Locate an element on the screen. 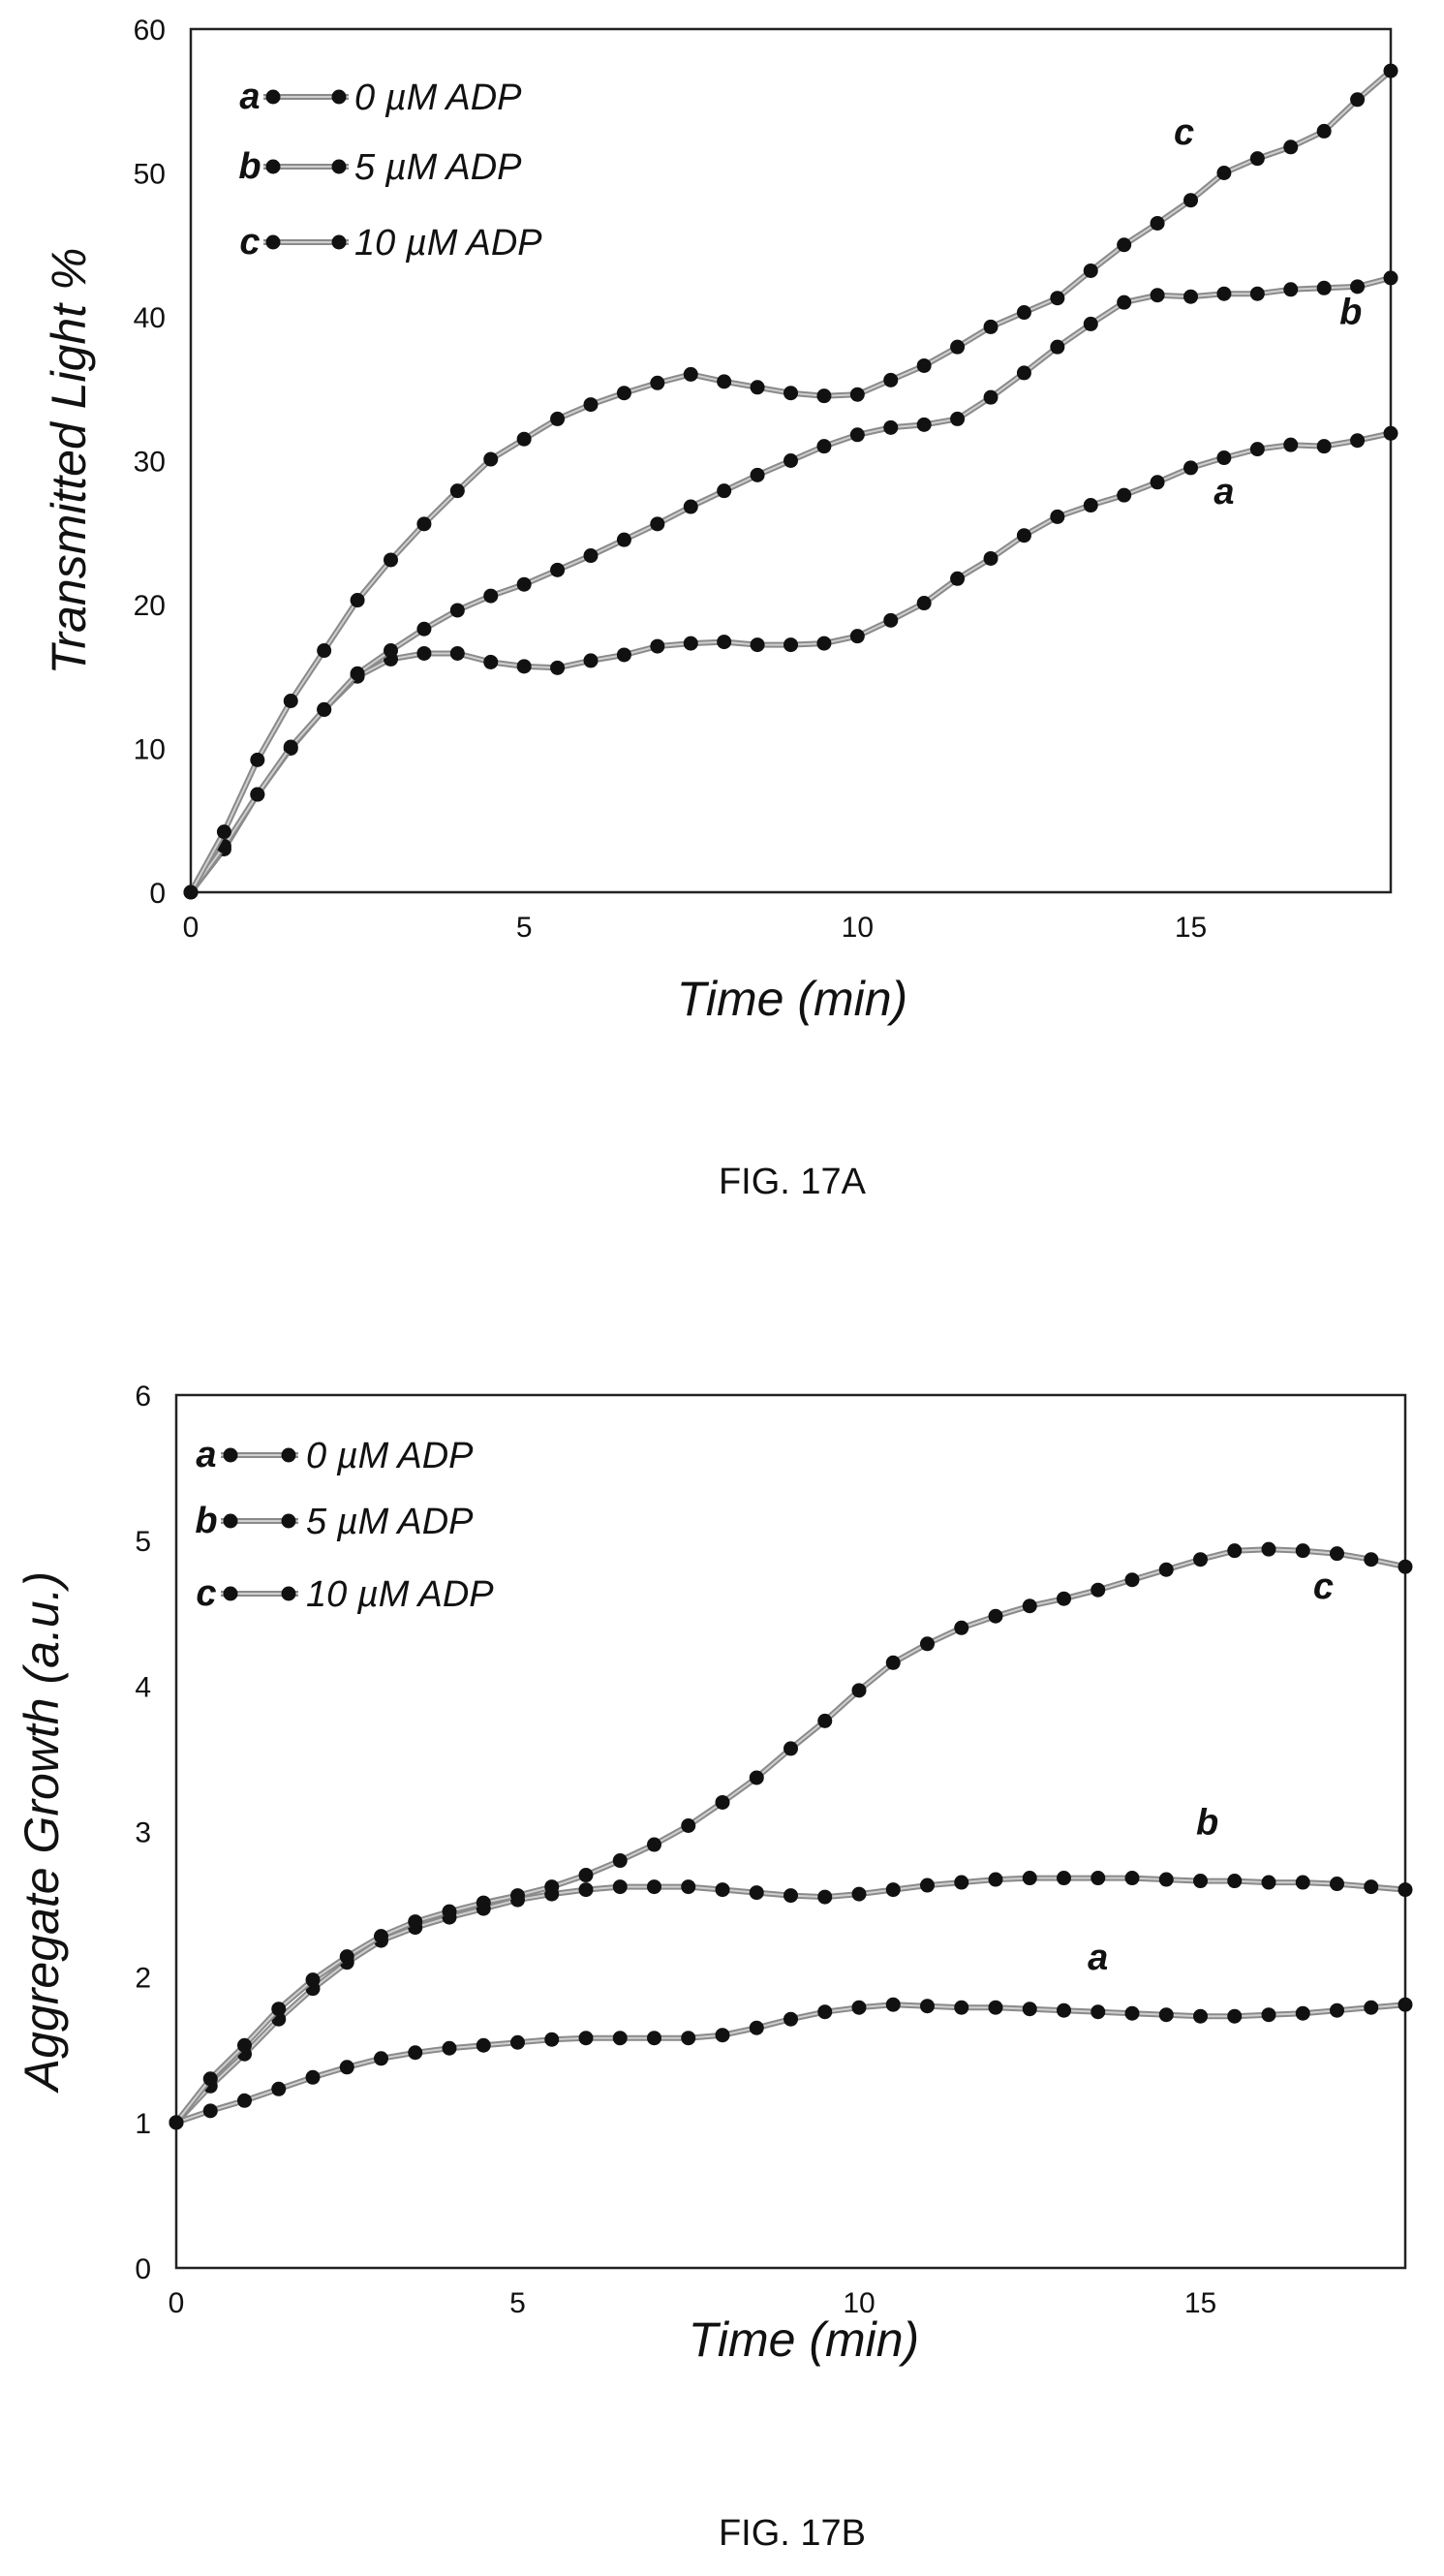 This screenshot has height=2576, width=1444. x-ticks-17a: 0 5 10 15 is located at coordinates (695, 928).